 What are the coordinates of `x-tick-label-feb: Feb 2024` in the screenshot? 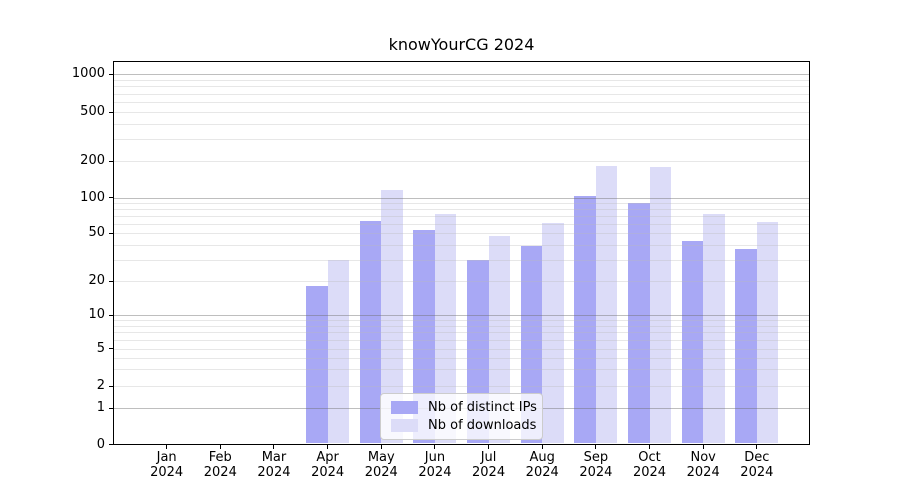 It's located at (220, 465).